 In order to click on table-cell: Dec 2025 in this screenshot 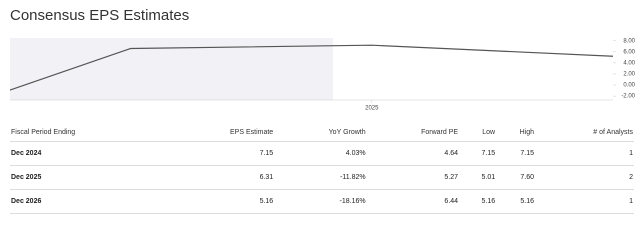, I will do `click(89, 177)`.